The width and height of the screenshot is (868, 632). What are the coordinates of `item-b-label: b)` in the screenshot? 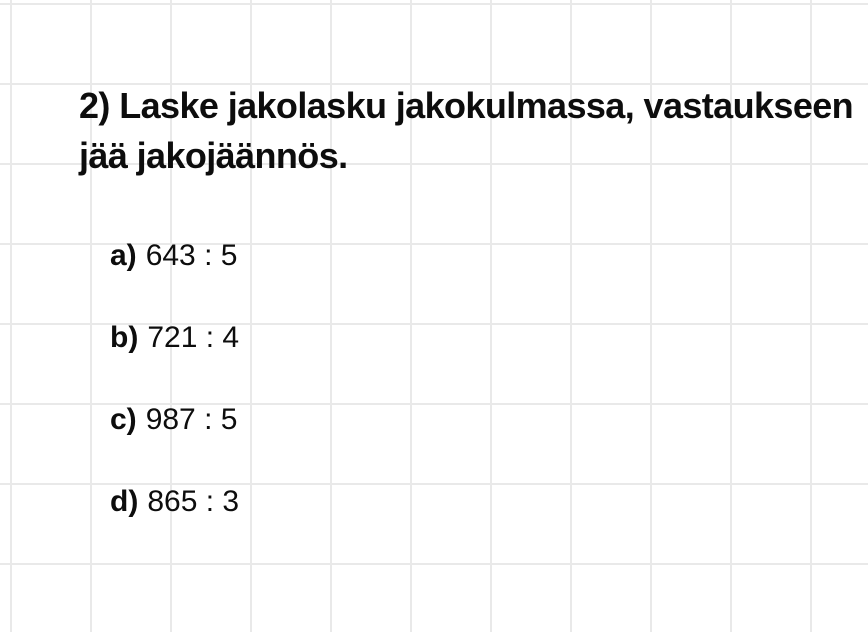 It's located at (124, 337).